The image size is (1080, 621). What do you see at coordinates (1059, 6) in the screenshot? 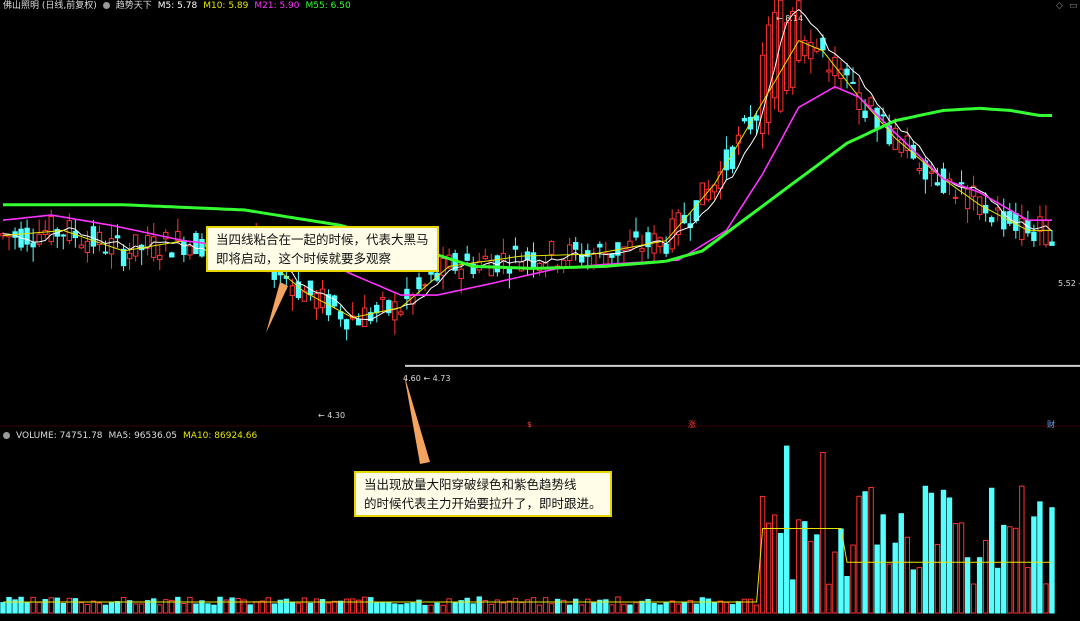
I see `diamond-icon: ◇` at bounding box center [1059, 6].